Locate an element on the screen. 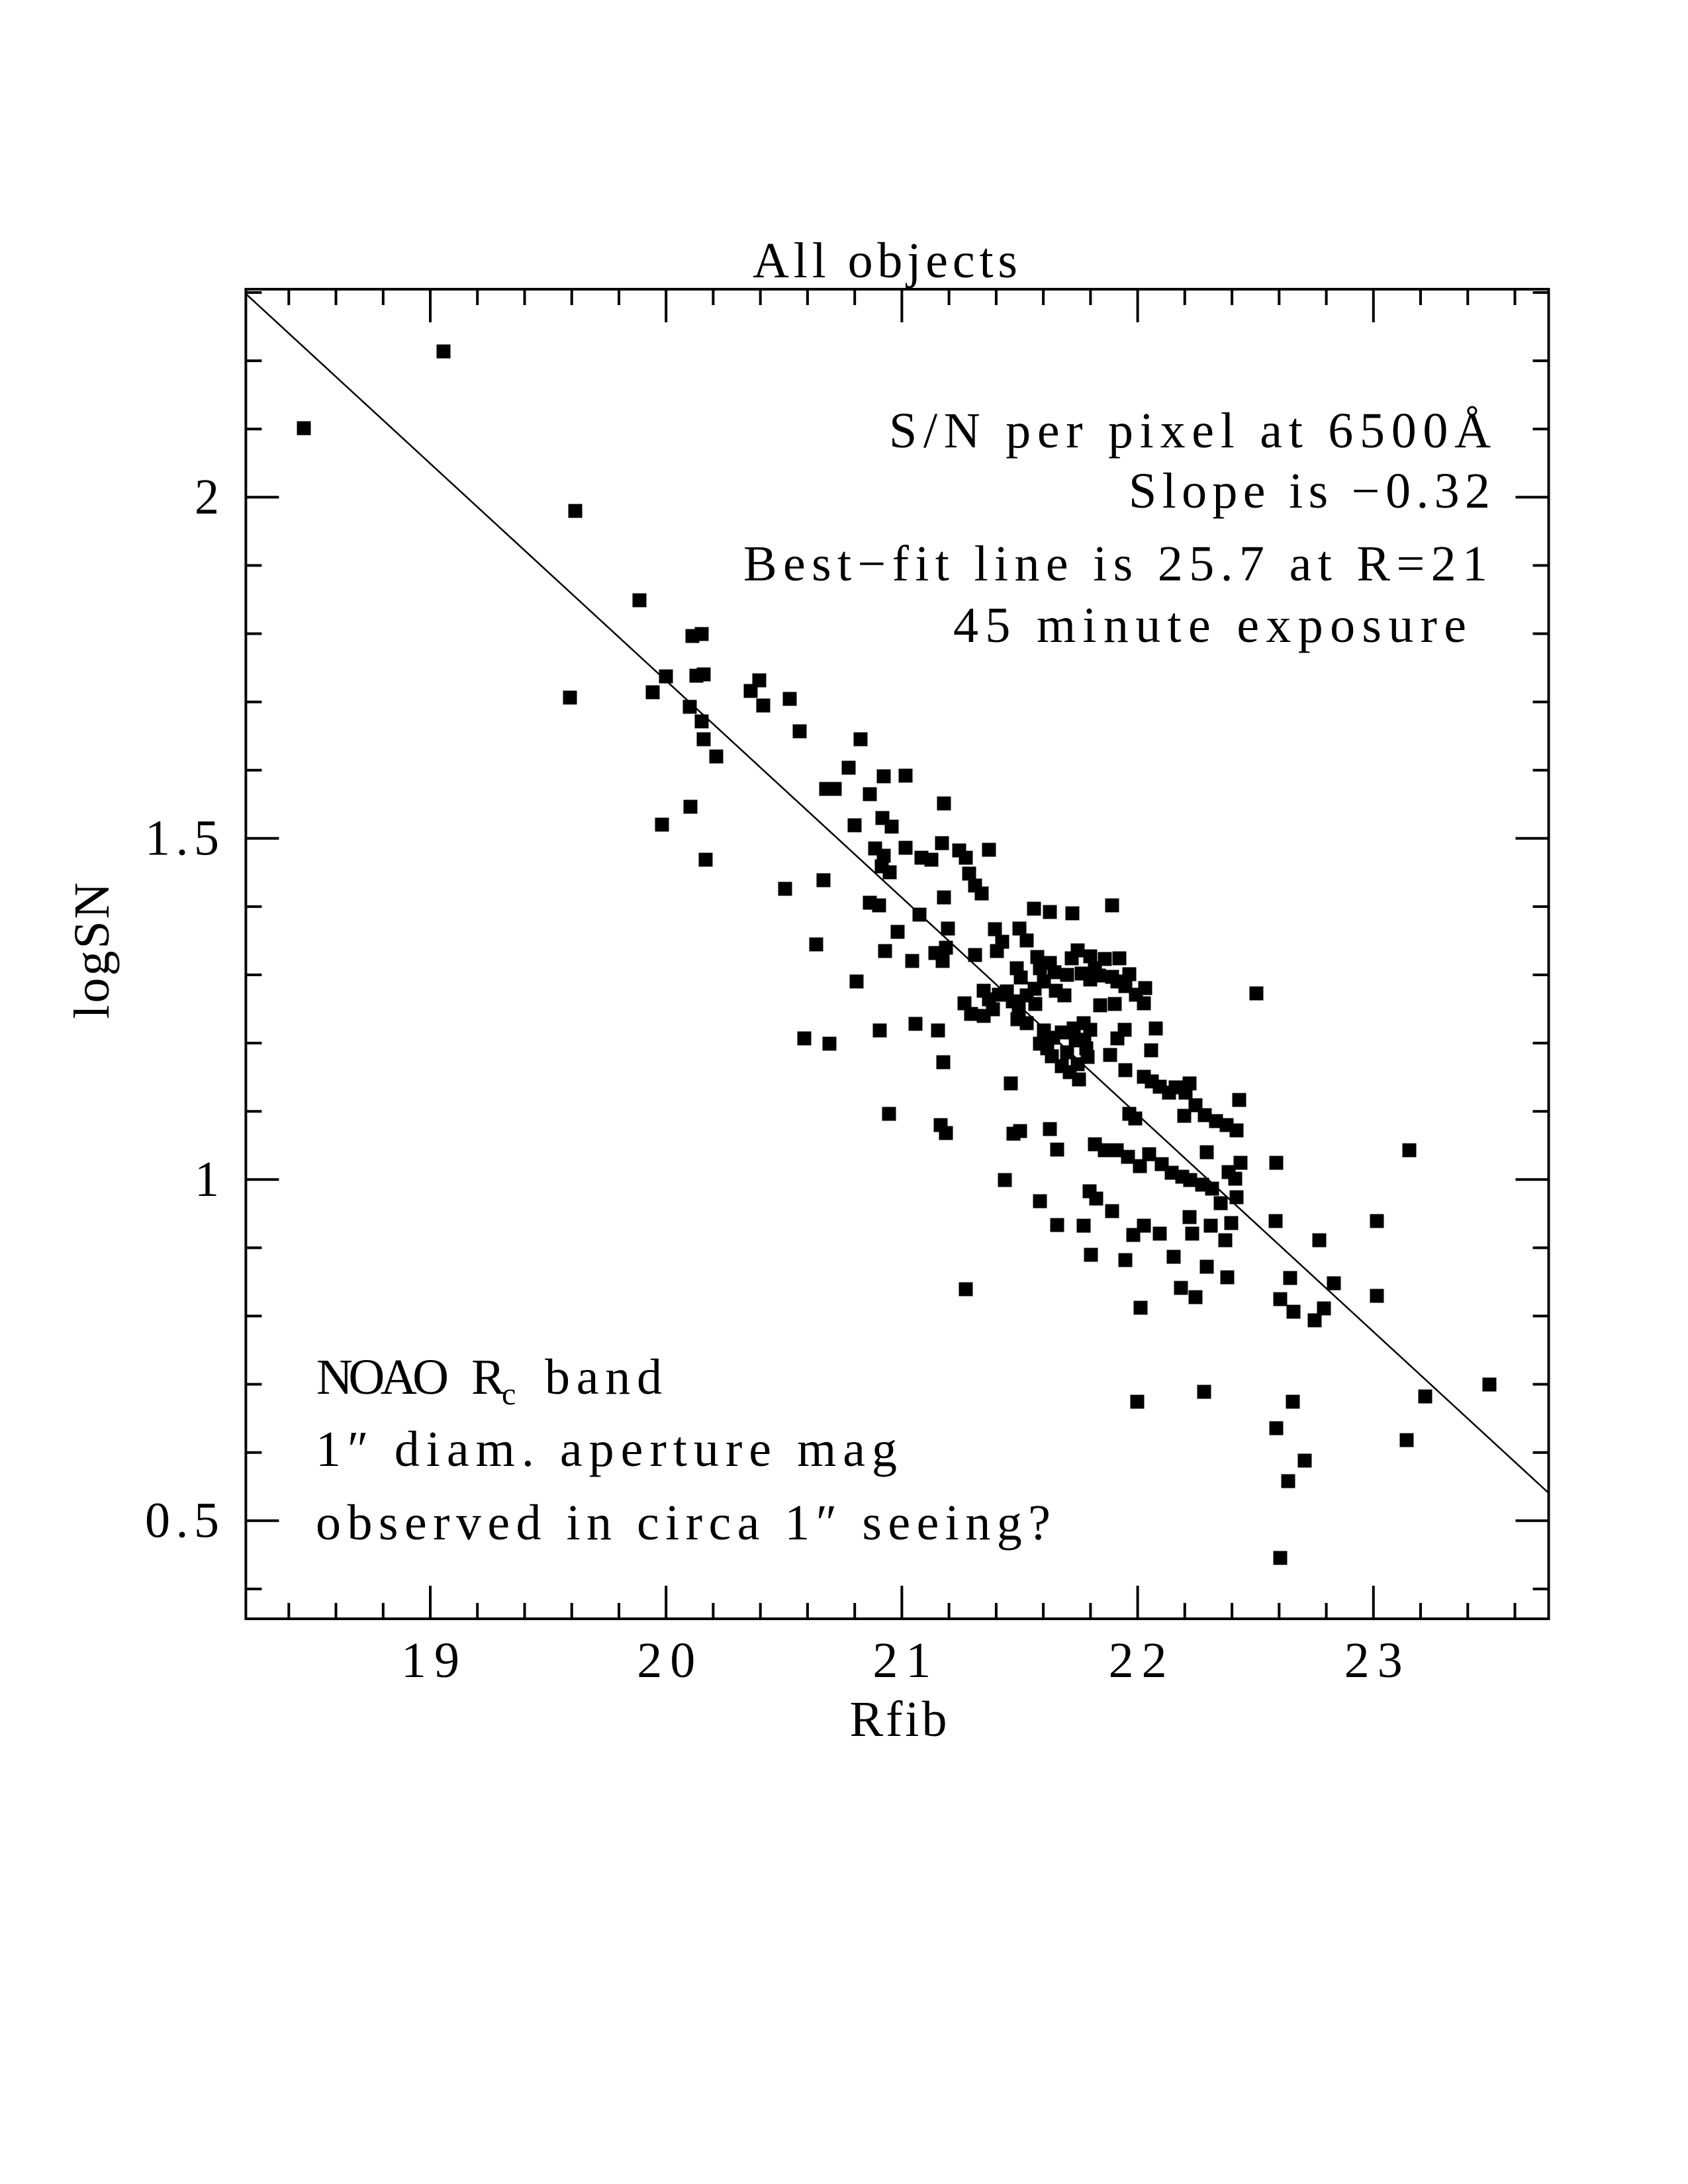 The image size is (1688, 2184). svg-text: R is located at coordinates (488, 1377).